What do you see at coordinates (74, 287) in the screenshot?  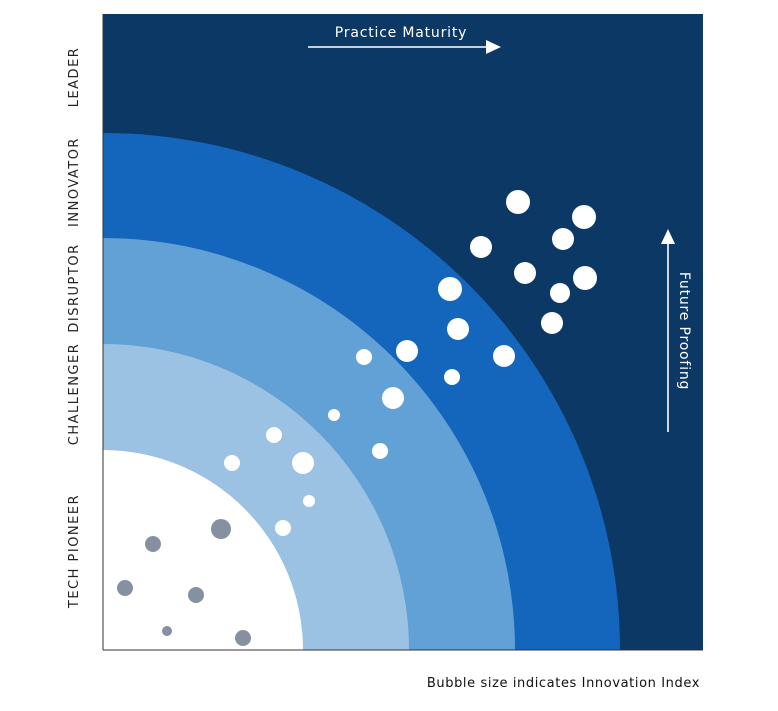 I see `tier-label-disruptor: DISRUPTOR` at bounding box center [74, 287].